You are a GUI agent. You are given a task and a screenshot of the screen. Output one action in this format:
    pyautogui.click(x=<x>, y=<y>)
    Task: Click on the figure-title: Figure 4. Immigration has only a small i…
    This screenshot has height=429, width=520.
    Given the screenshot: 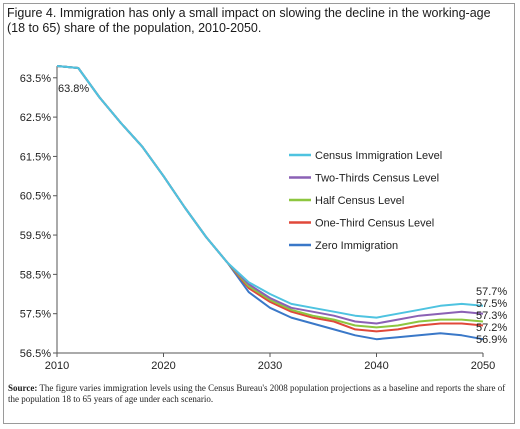 What is the action you would take?
    pyautogui.click(x=249, y=20)
    